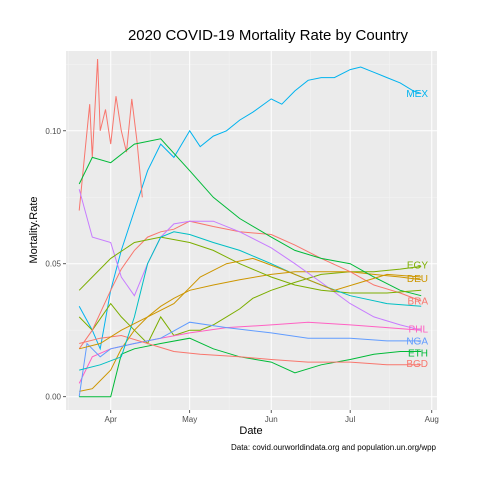  Describe the element at coordinates (417, 364) in the screenshot. I see `end-label-bgd: BGD` at that location.